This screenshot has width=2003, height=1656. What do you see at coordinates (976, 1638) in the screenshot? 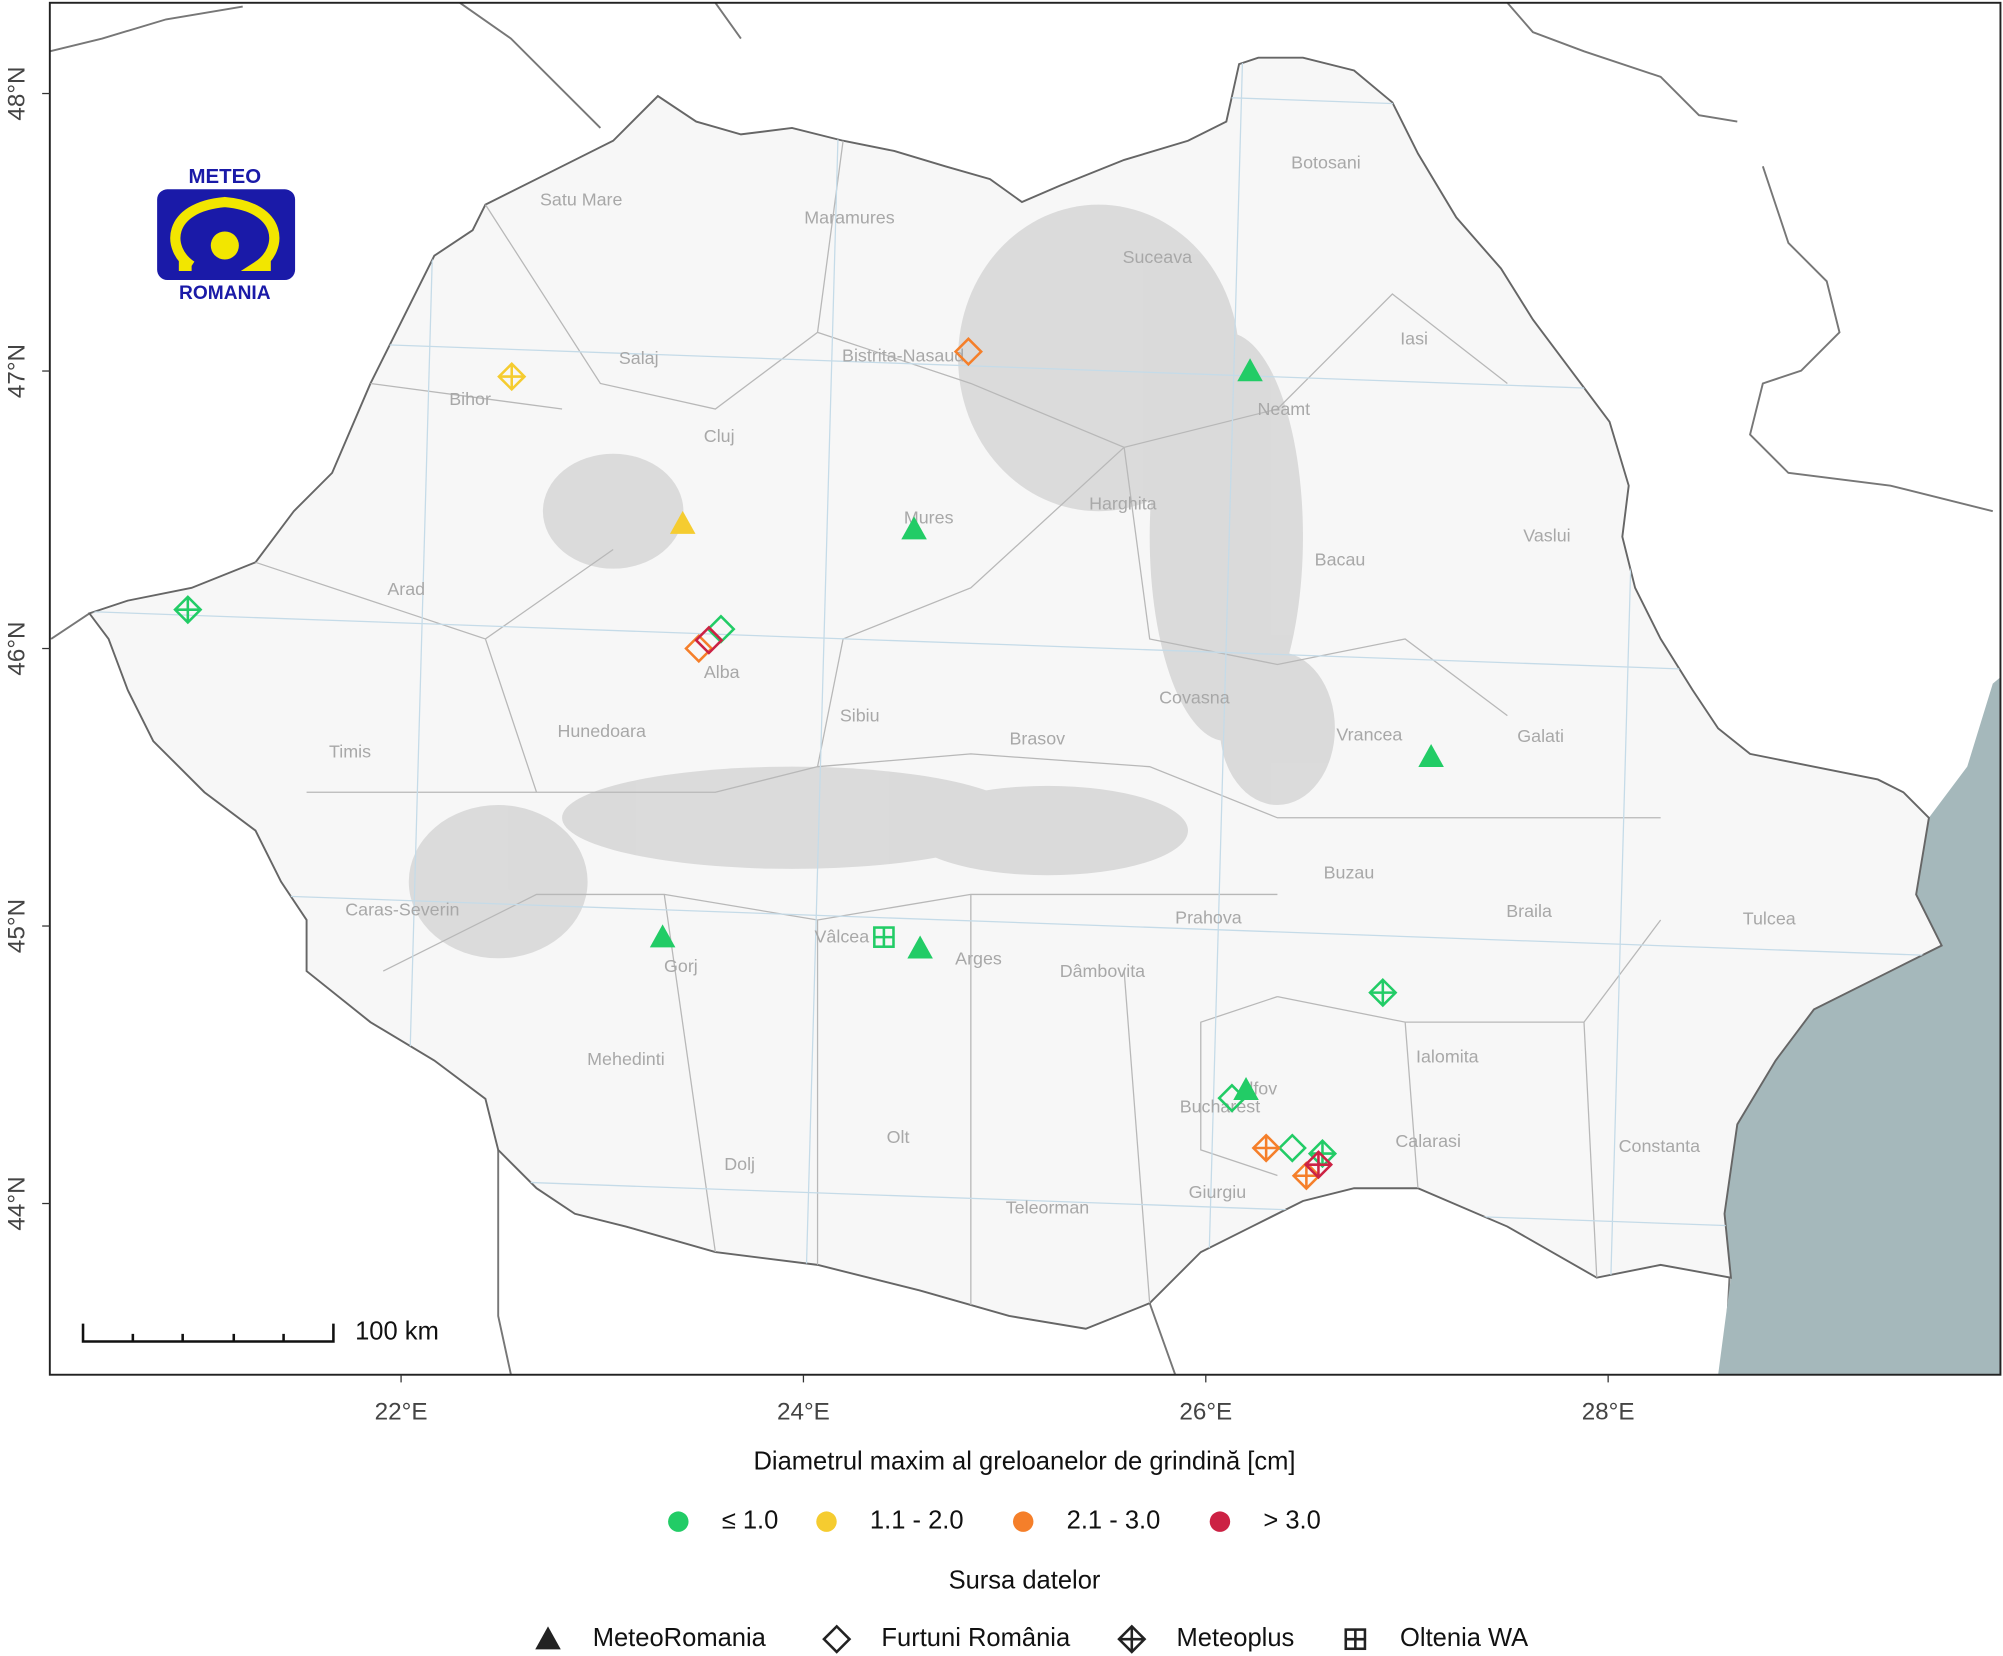
I see `legend-label: Furtuni România` at bounding box center [976, 1638].